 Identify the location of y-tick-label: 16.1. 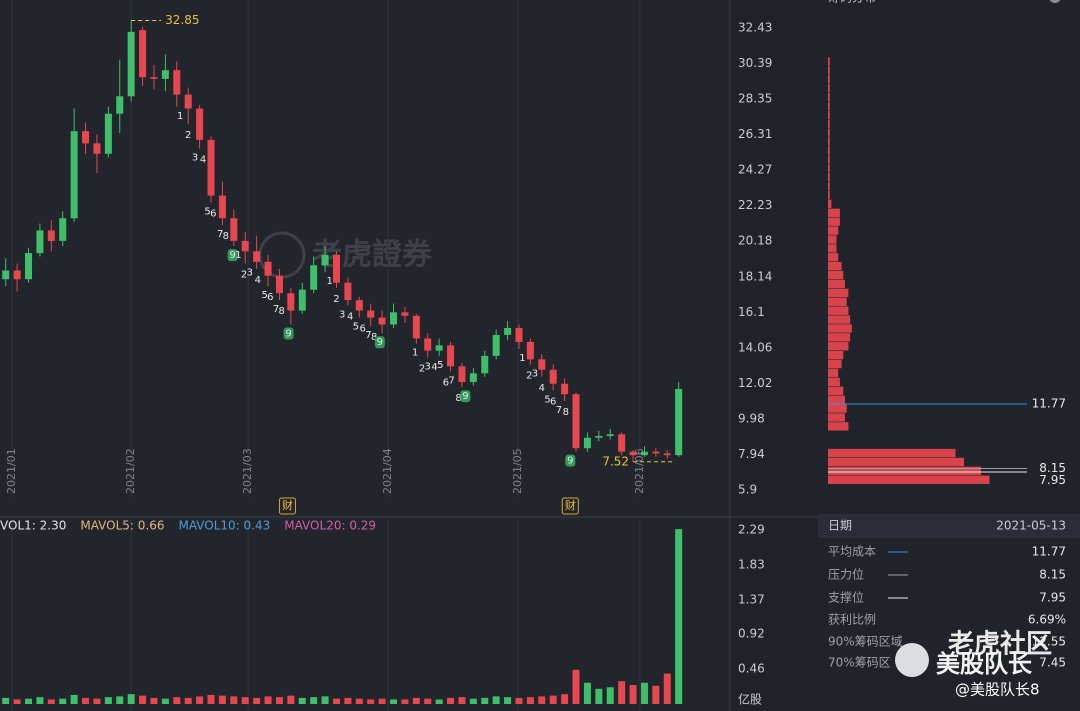
(751, 312).